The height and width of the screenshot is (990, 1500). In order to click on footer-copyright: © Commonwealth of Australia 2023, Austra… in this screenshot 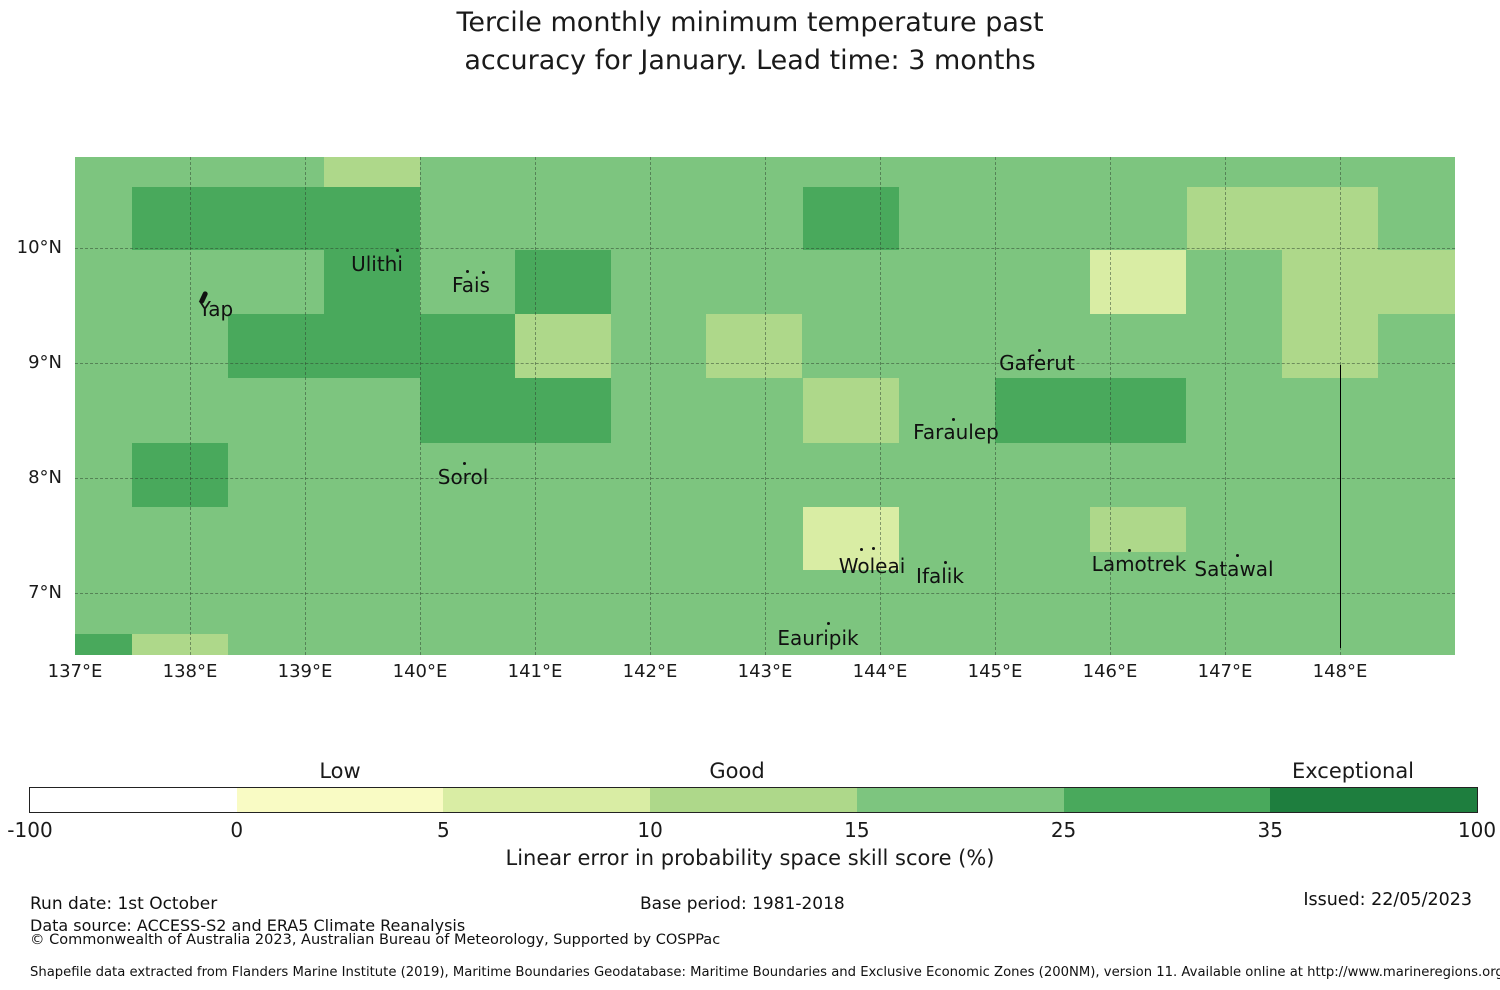, I will do `click(375, 940)`.